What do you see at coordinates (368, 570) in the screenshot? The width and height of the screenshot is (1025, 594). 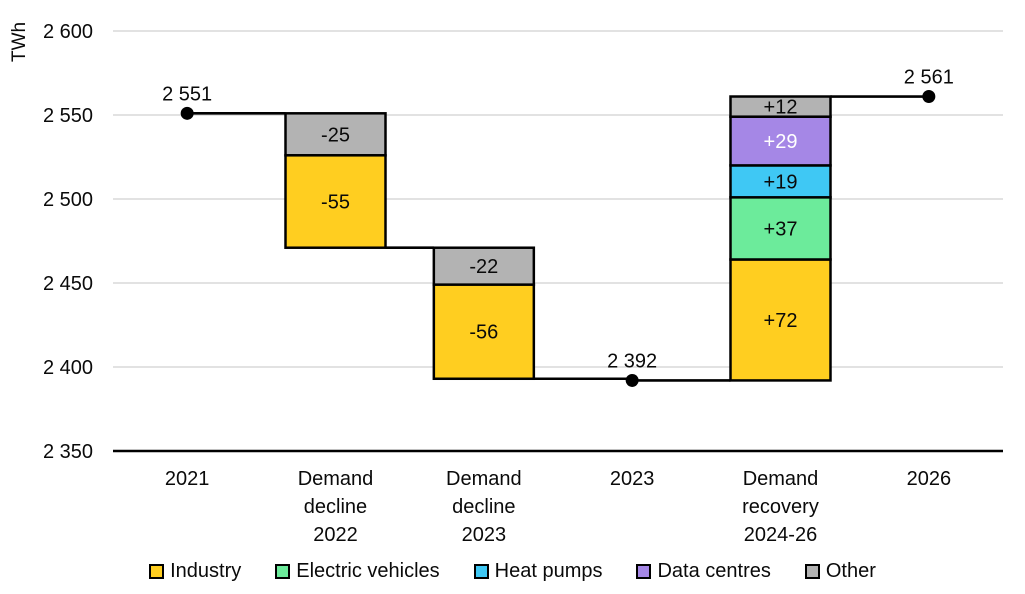 I see `legend-label: Electric vehicles` at bounding box center [368, 570].